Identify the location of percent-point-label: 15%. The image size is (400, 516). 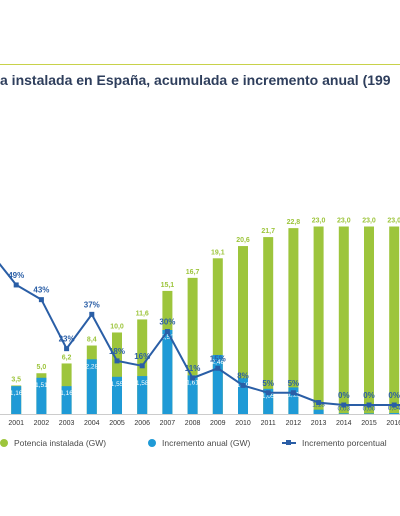
(218, 358).